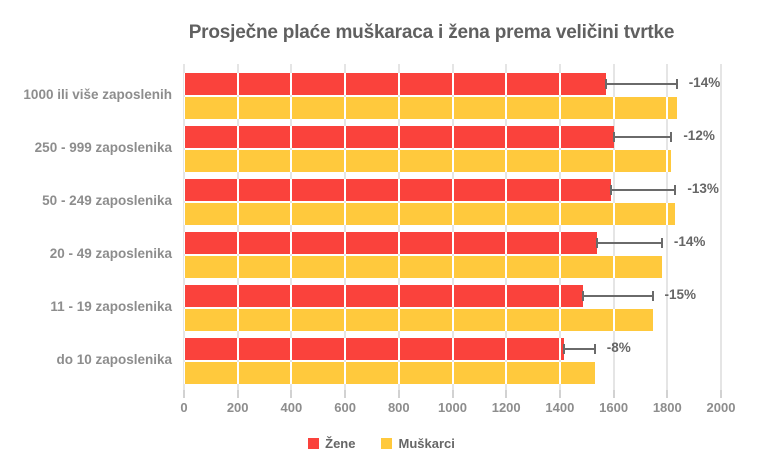  I want to click on legend: Žene Muškarci, so click(381, 443).